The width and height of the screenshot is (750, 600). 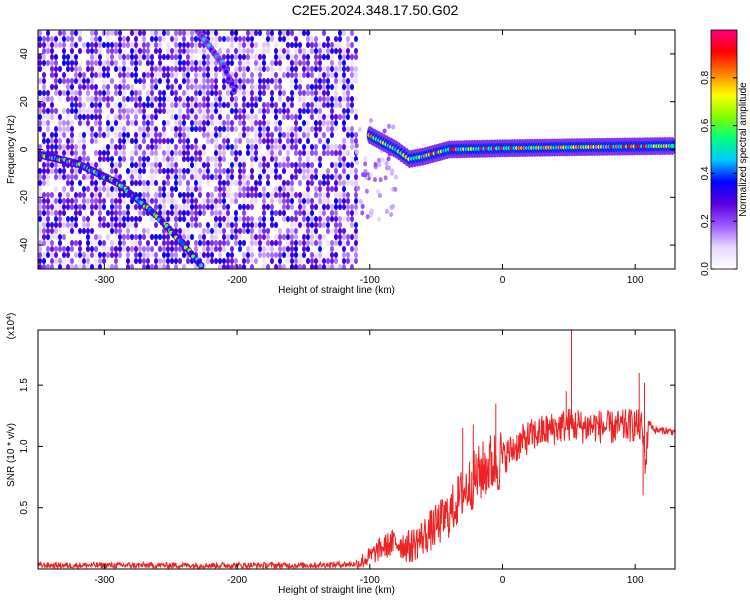 What do you see at coordinates (12, 326) in the screenshot?
I see `snr-scale-label: (x104)` at bounding box center [12, 326].